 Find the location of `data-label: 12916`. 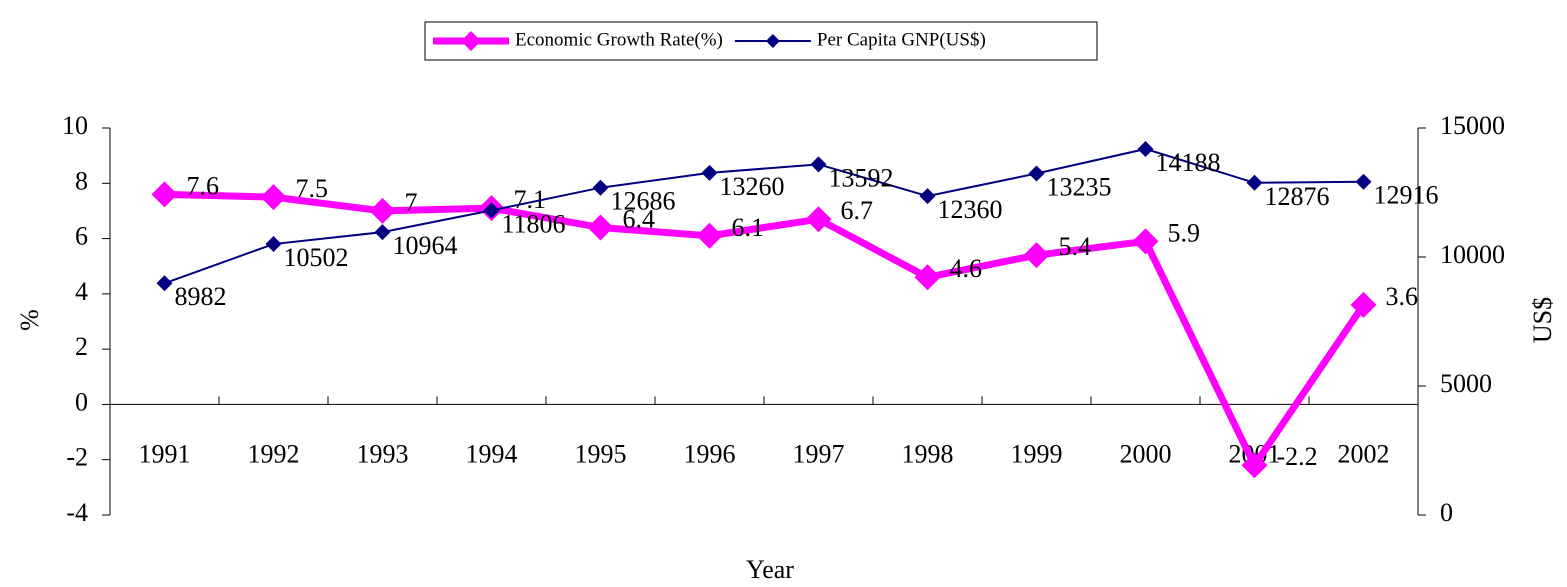

data-label: 12916 is located at coordinates (1406, 195).